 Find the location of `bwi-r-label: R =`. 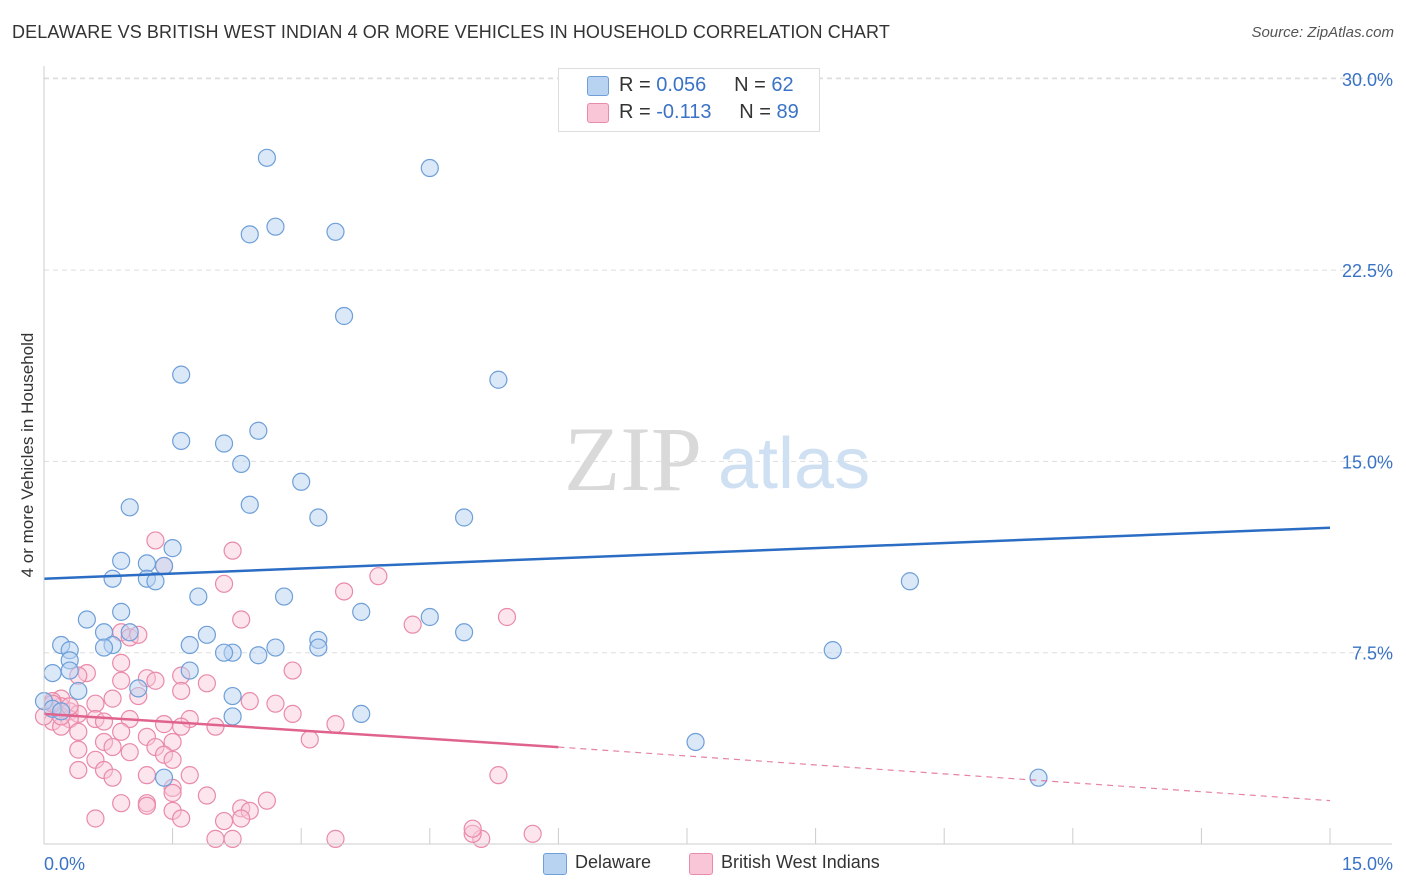

bwi-r-label: R = is located at coordinates (635, 112).